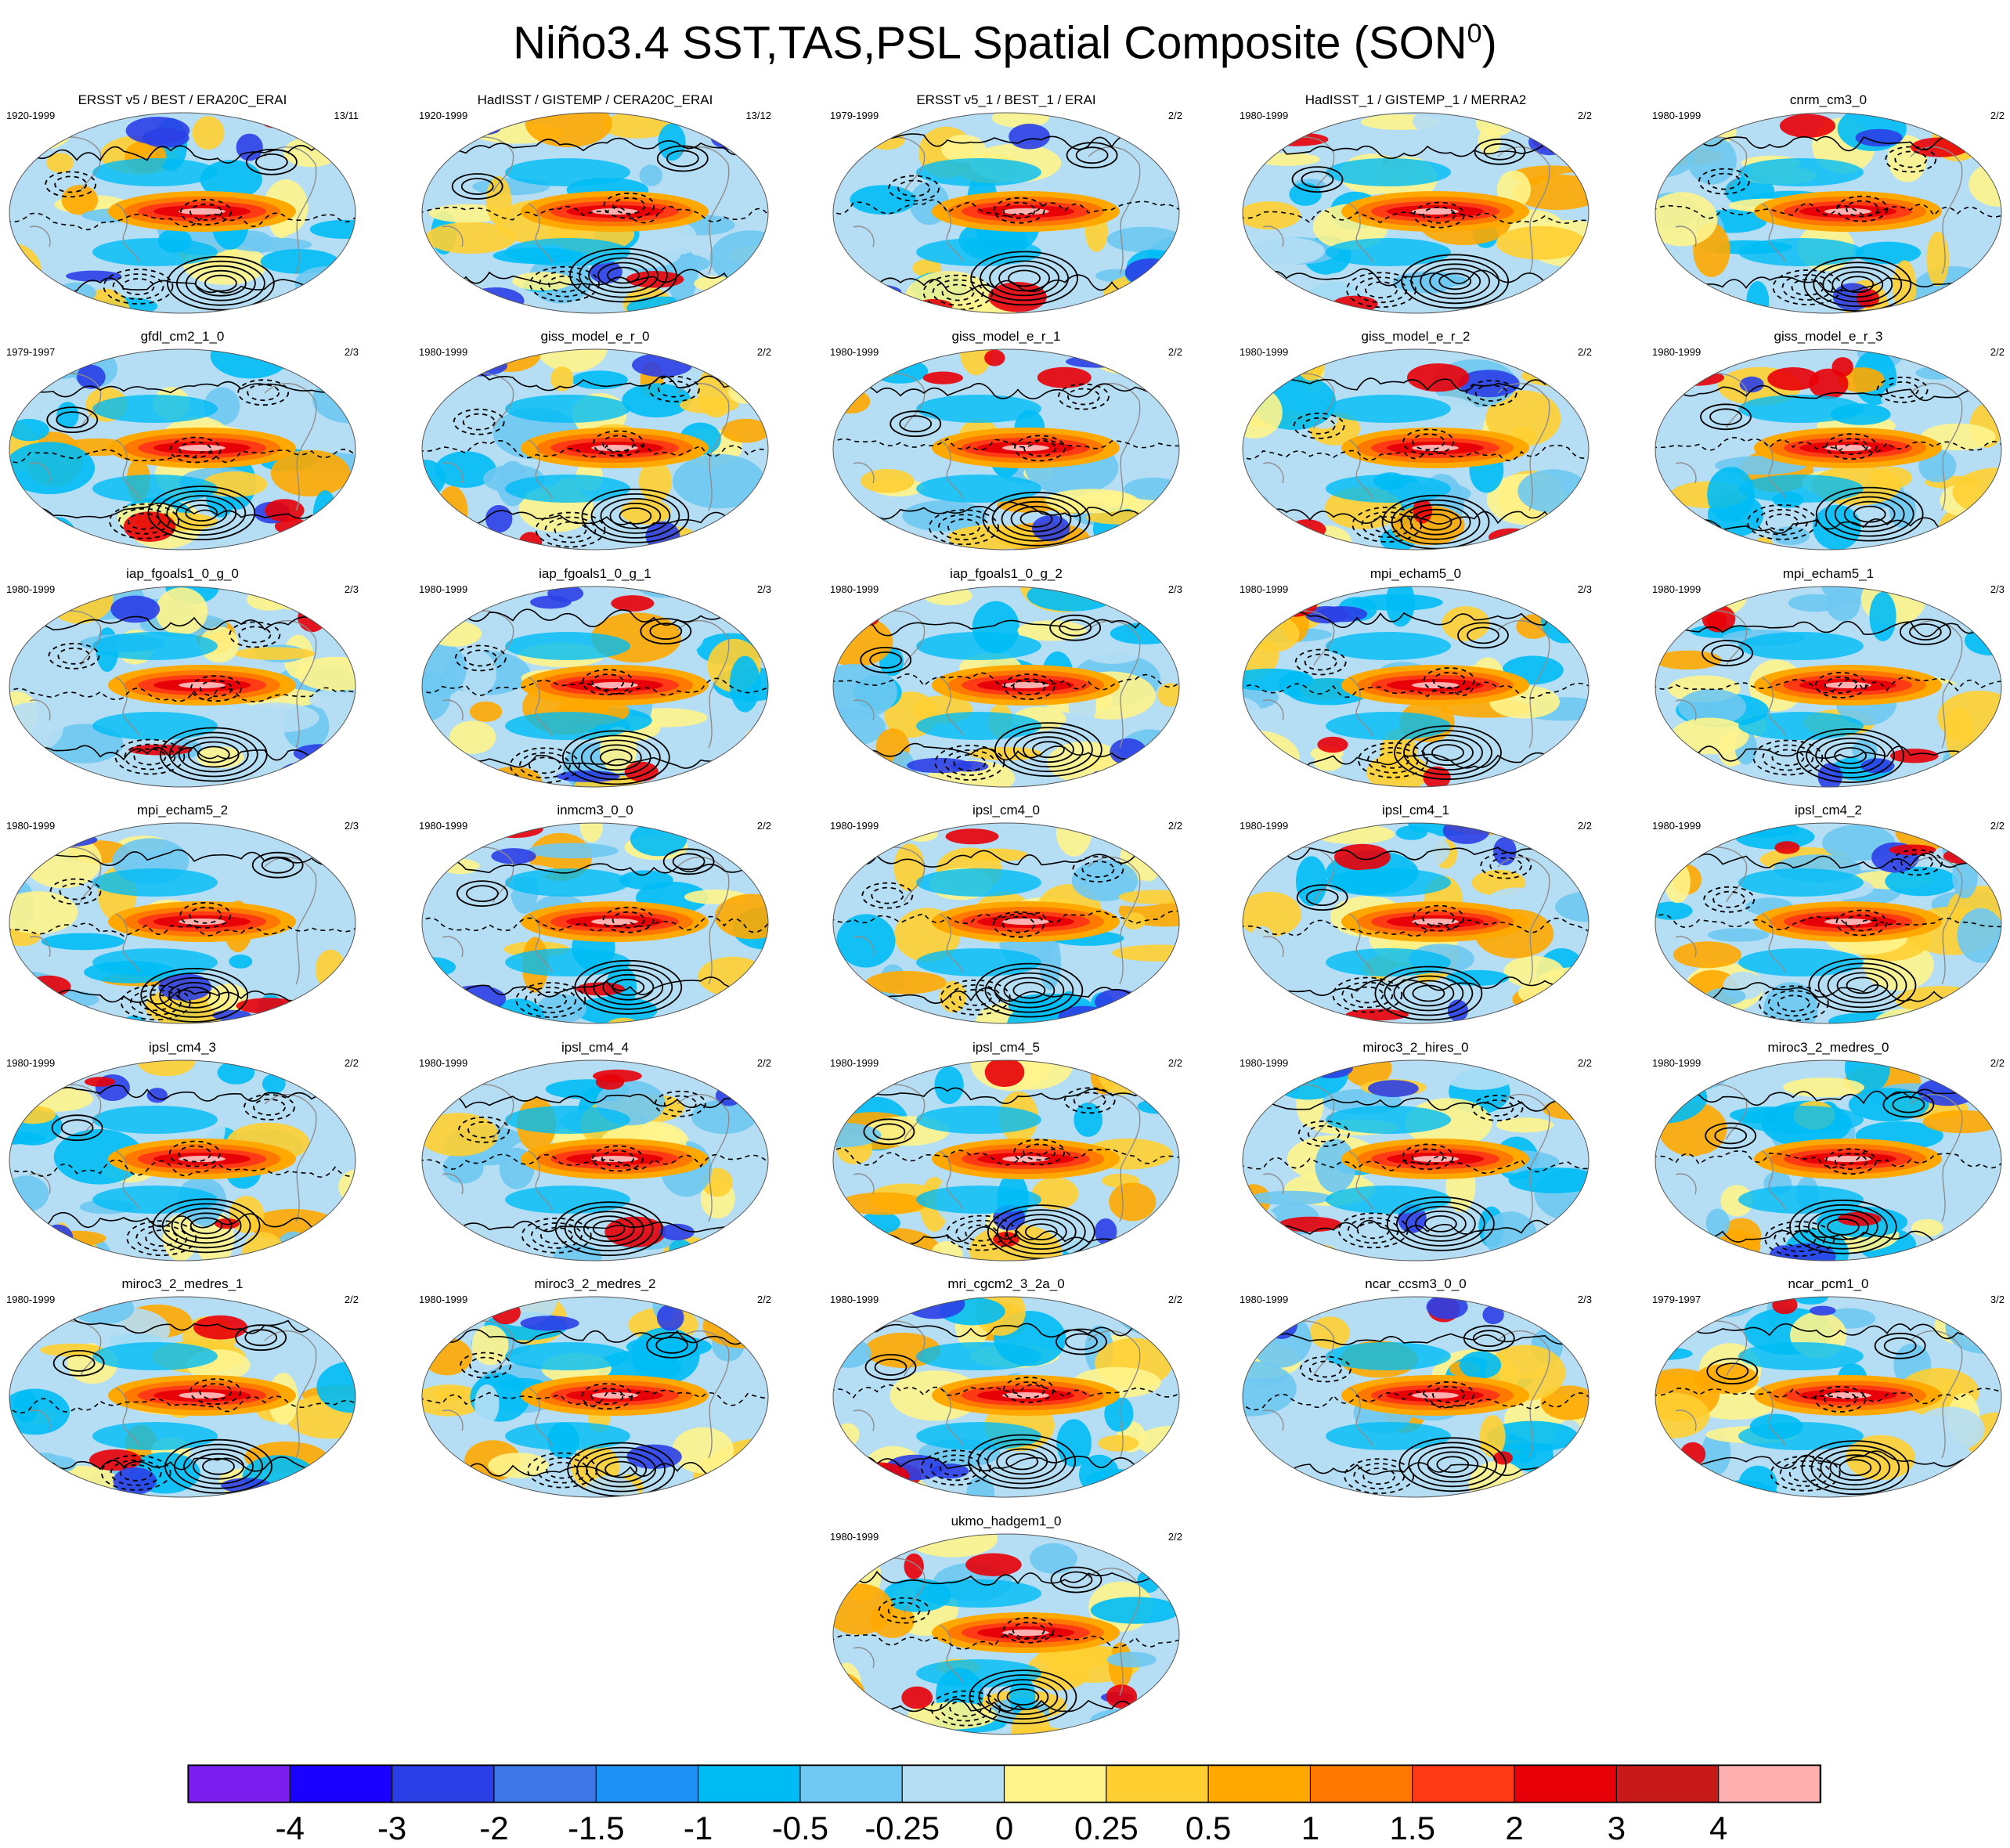 The height and width of the screenshot is (1848, 2010). Describe the element at coordinates (1006, 336) in the screenshot. I see `panel-title: giss_model_e_r_1` at that location.